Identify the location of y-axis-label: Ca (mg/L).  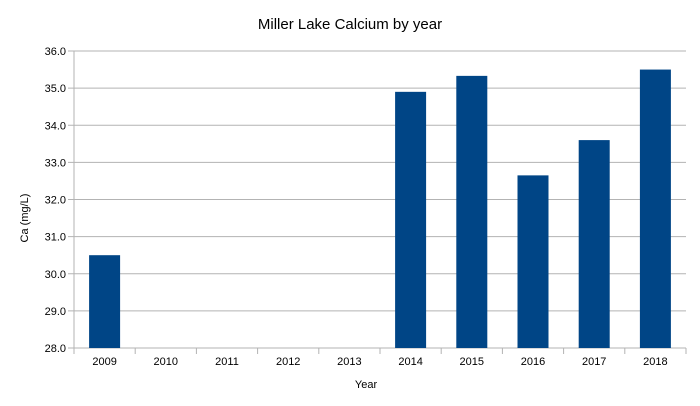
(25, 218).